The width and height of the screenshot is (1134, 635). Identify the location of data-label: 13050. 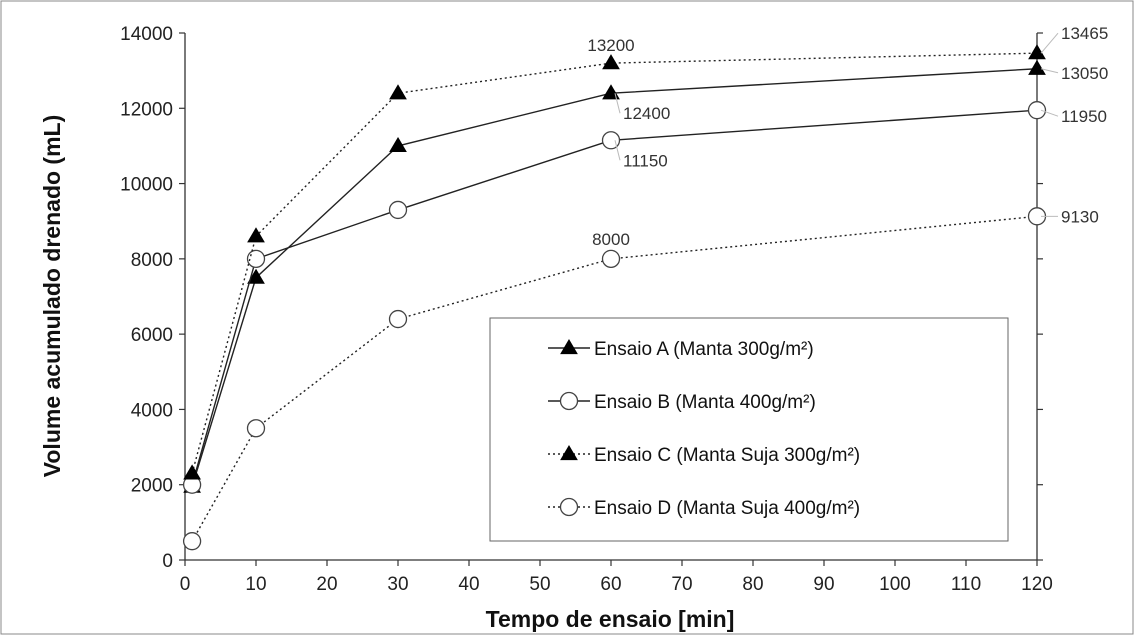
(1084, 73).